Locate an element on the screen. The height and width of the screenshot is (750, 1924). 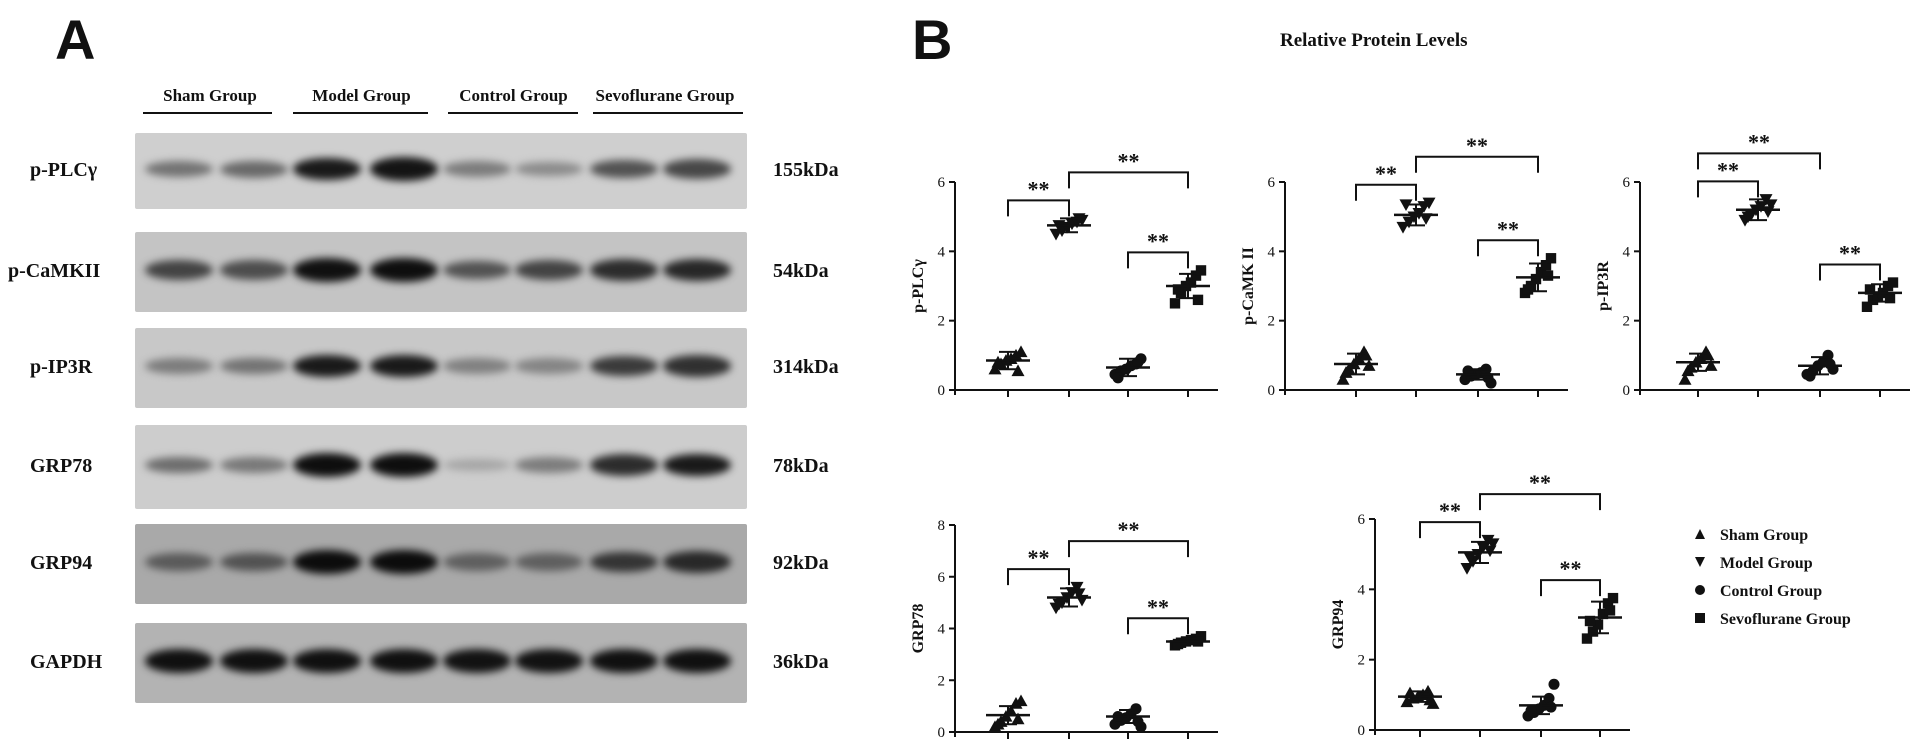
y-tick-label: 2 is located at coordinates (942, 322).